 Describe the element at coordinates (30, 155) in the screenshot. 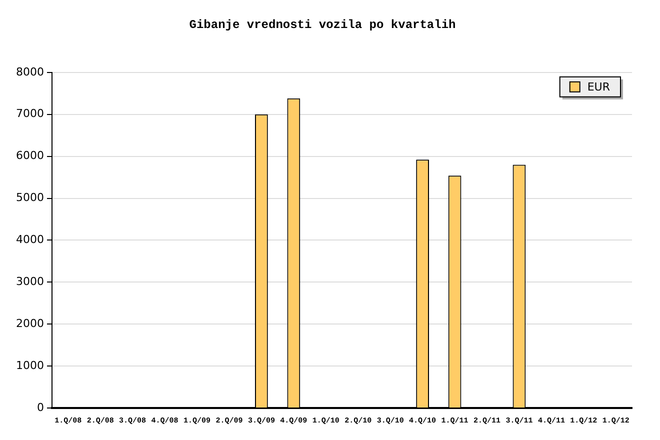

I see `y-tick-label: 6000` at that location.